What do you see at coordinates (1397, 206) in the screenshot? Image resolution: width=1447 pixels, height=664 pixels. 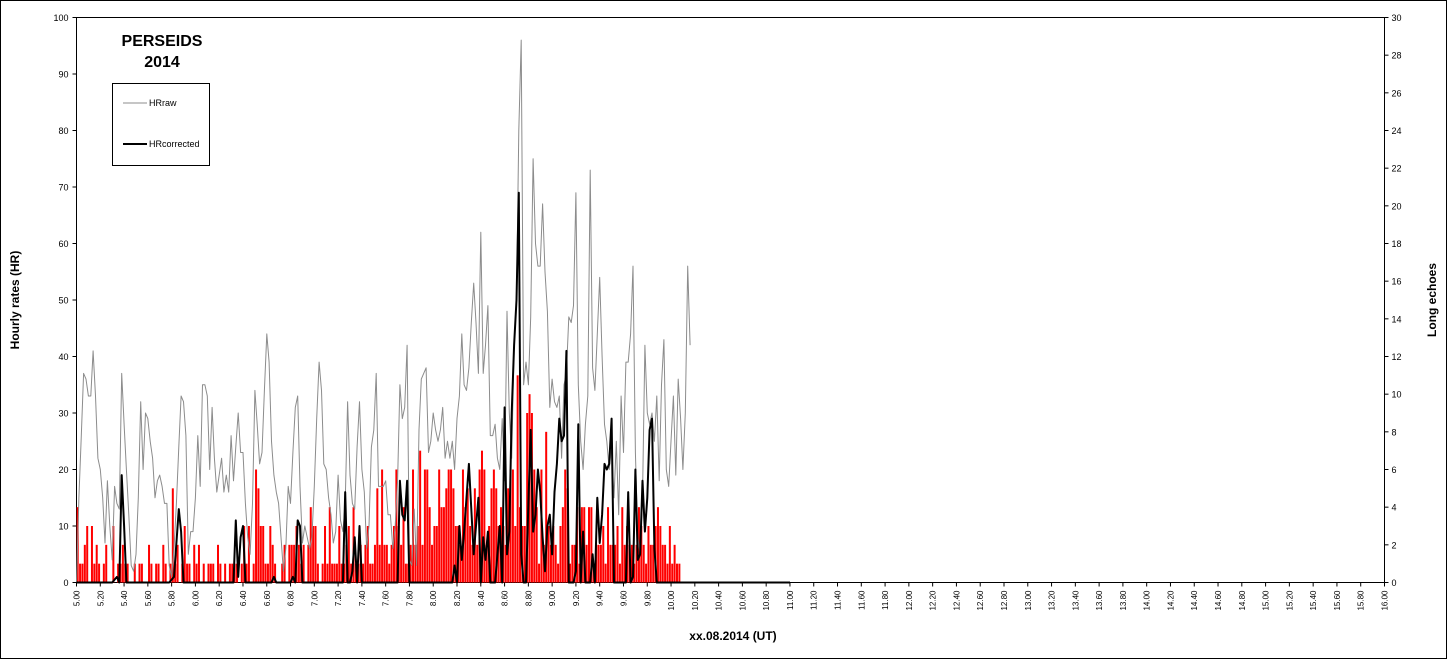 I see `y-right-tick-label: 20` at bounding box center [1397, 206].